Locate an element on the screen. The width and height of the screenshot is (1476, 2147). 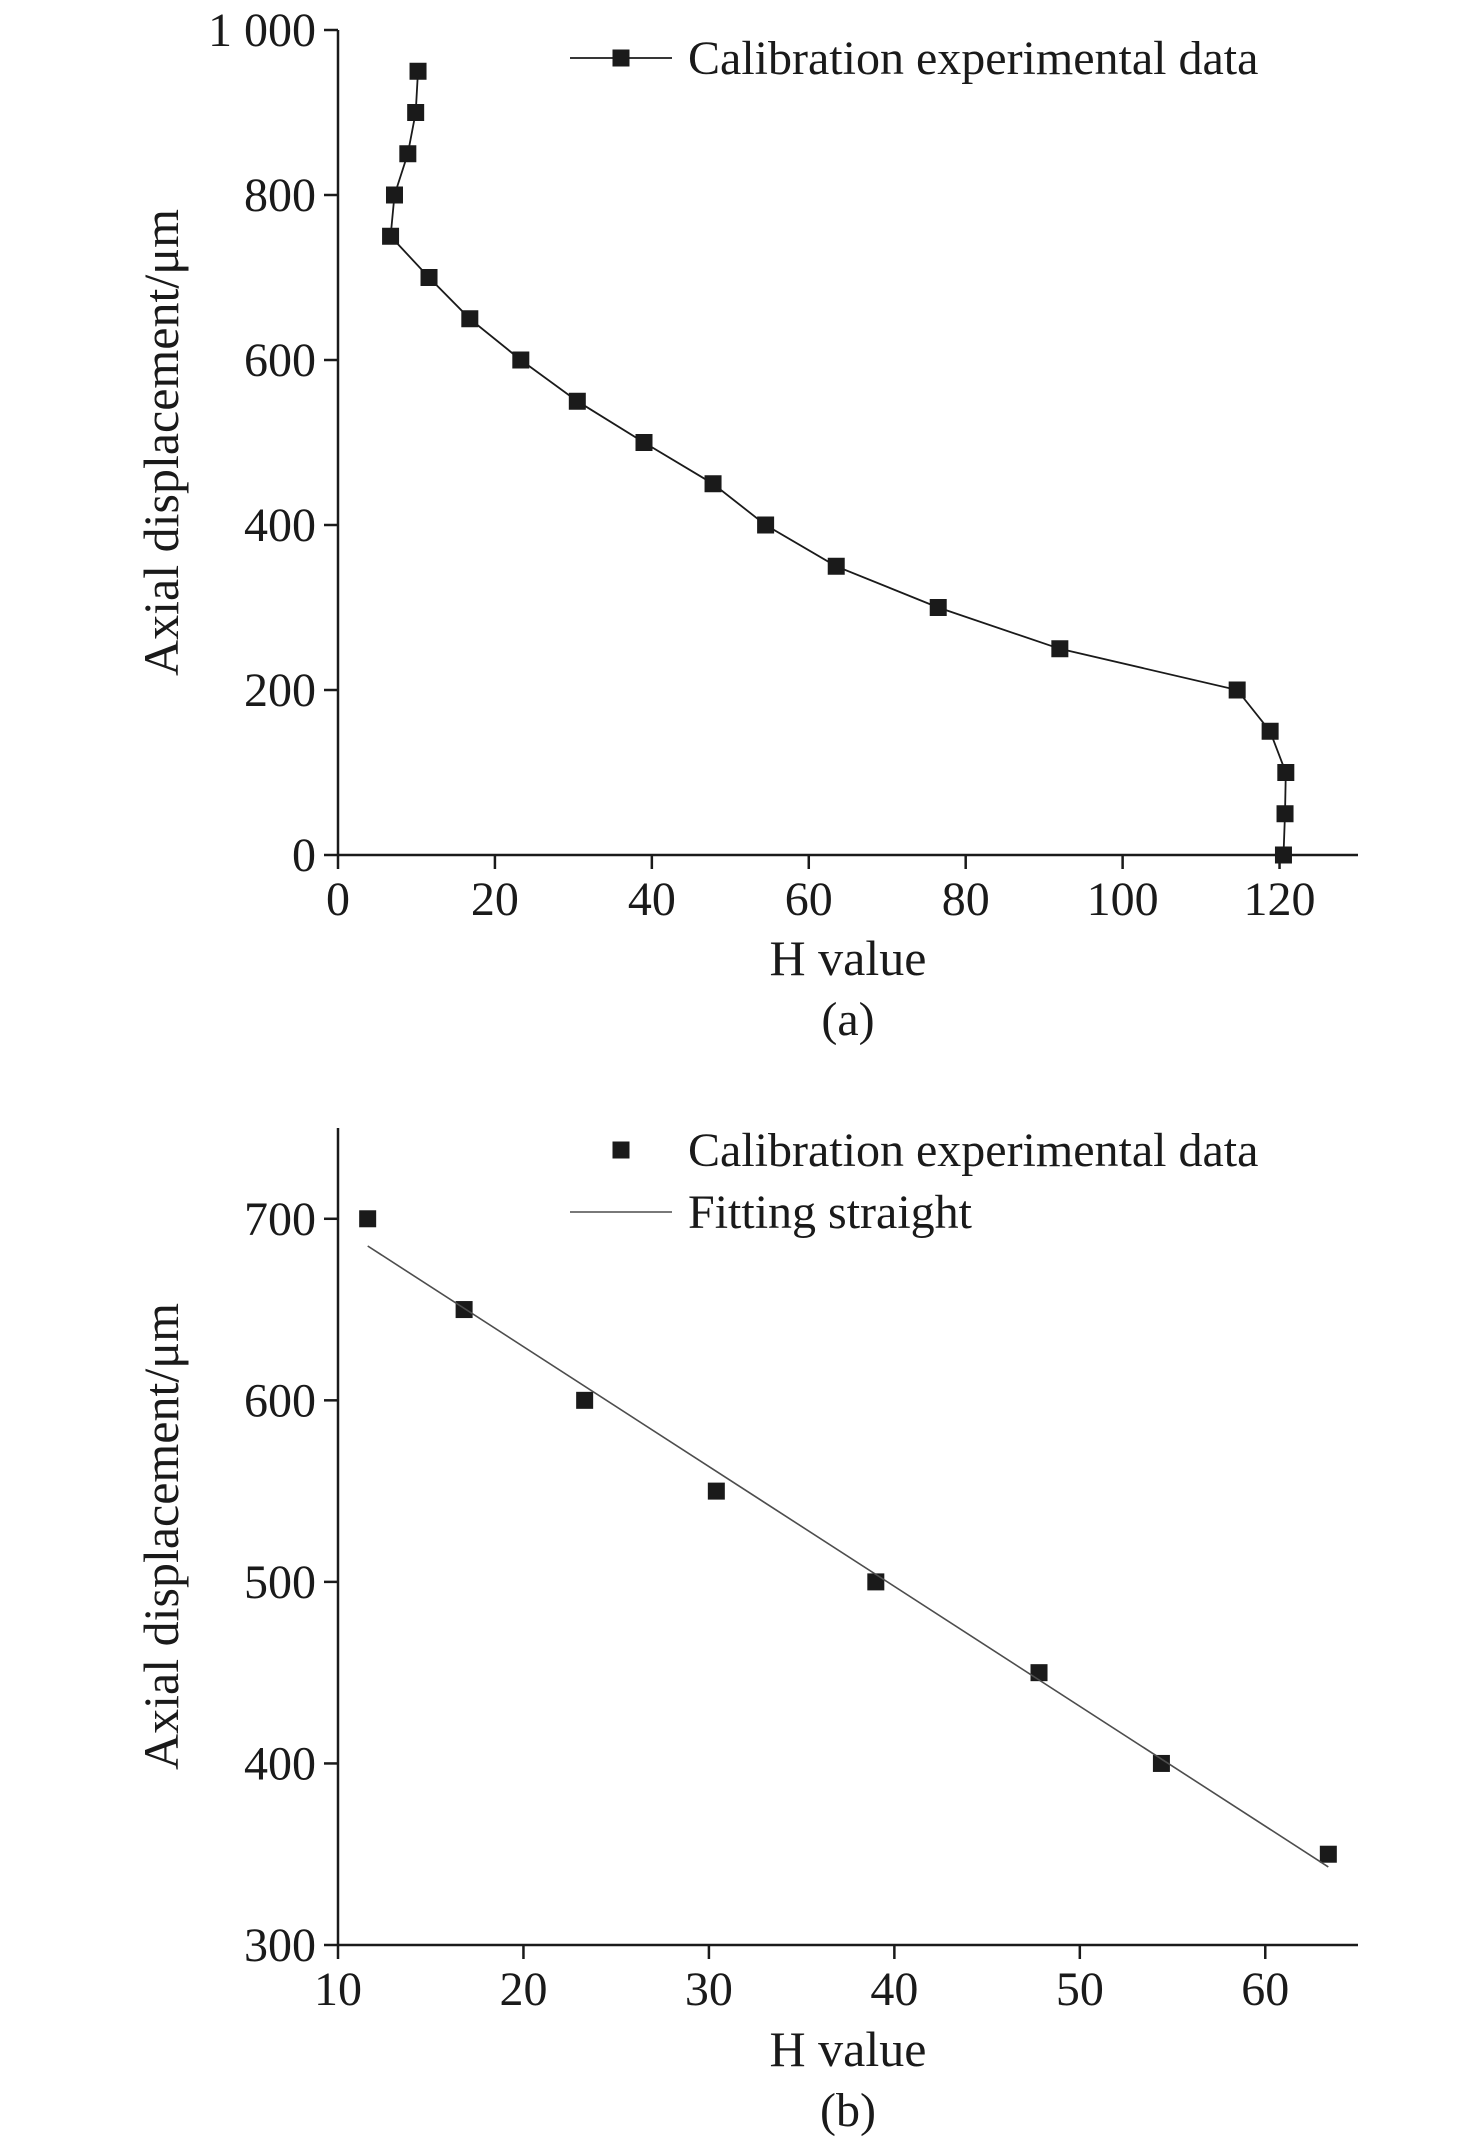
x-tick-label: 10 is located at coordinates (338, 1989).